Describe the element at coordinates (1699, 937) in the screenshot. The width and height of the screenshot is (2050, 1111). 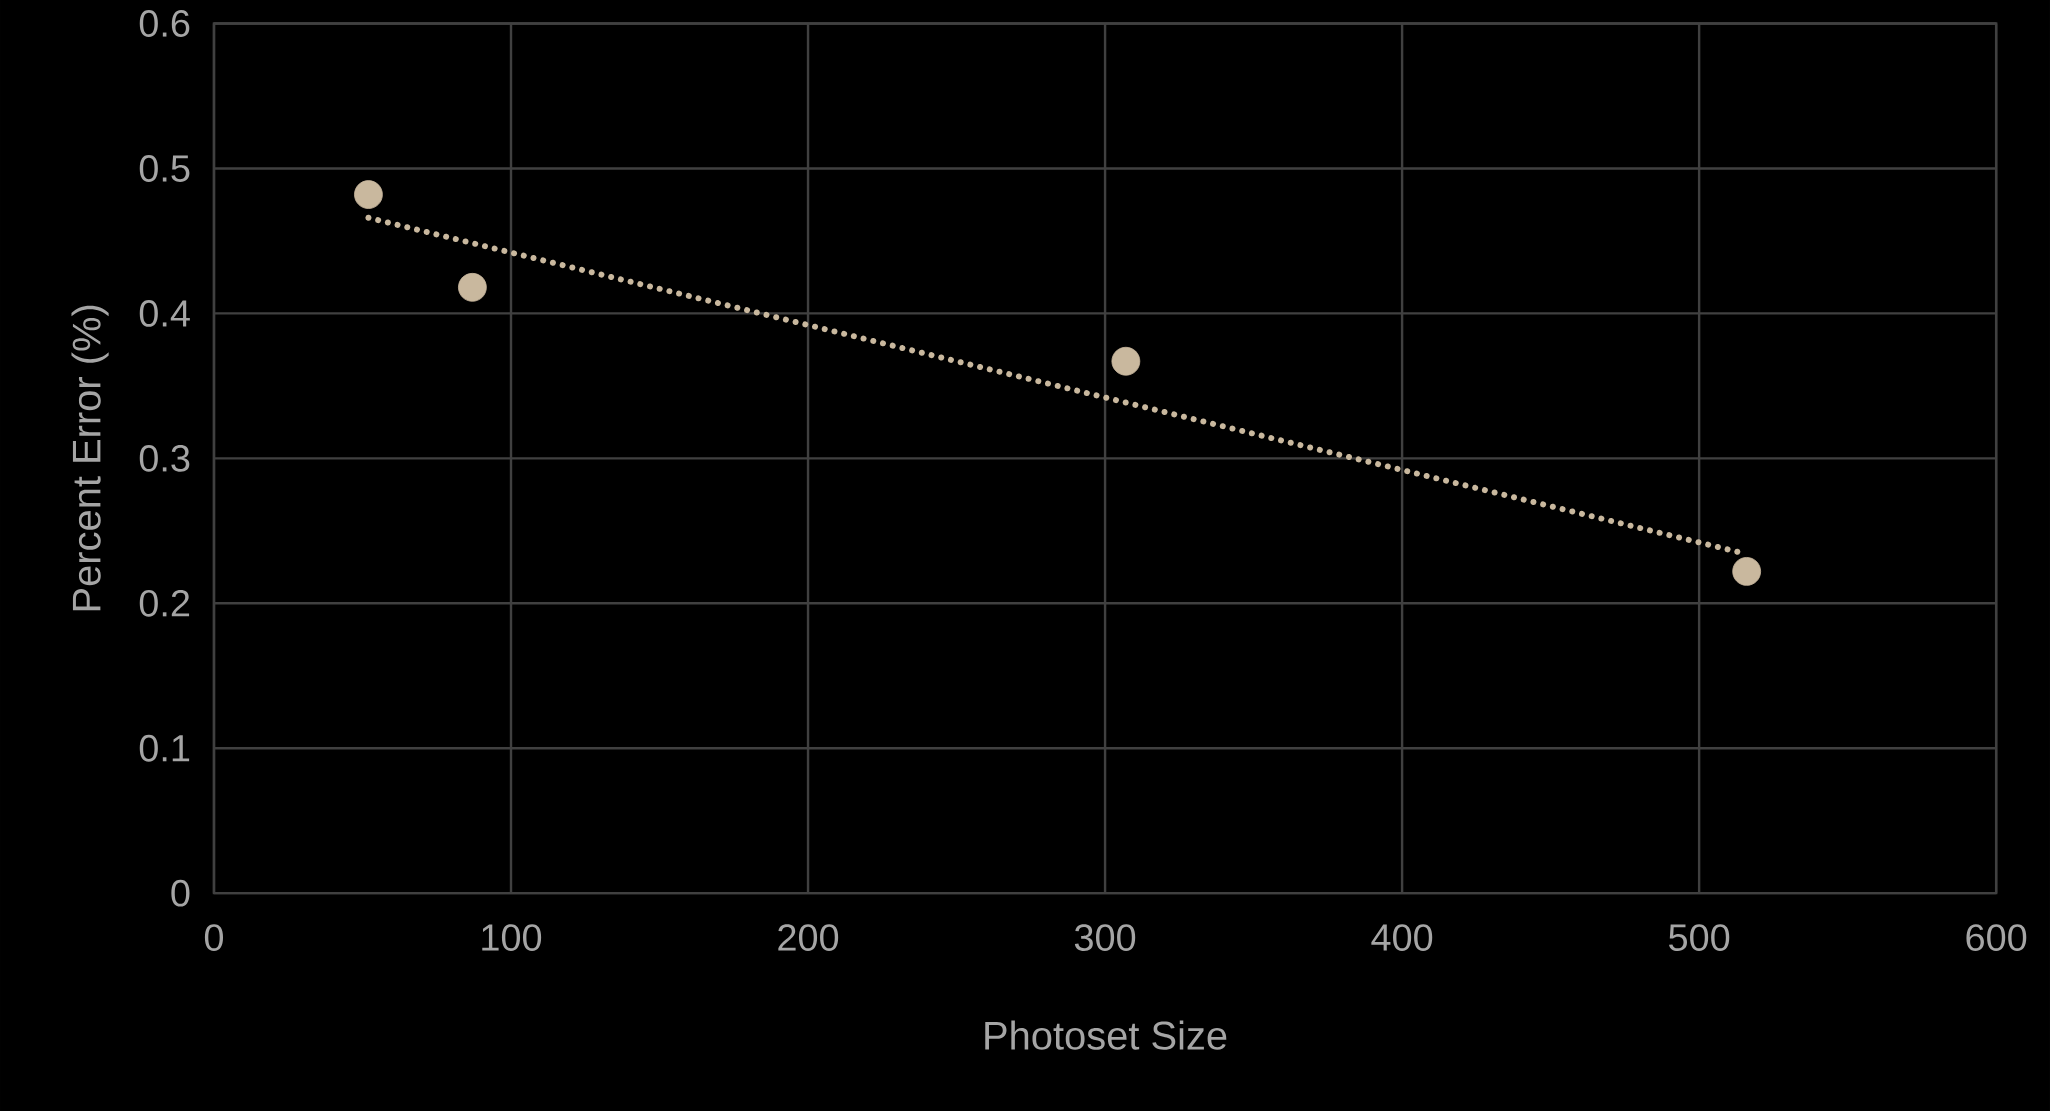
I see `x-tick-label: 500` at that location.